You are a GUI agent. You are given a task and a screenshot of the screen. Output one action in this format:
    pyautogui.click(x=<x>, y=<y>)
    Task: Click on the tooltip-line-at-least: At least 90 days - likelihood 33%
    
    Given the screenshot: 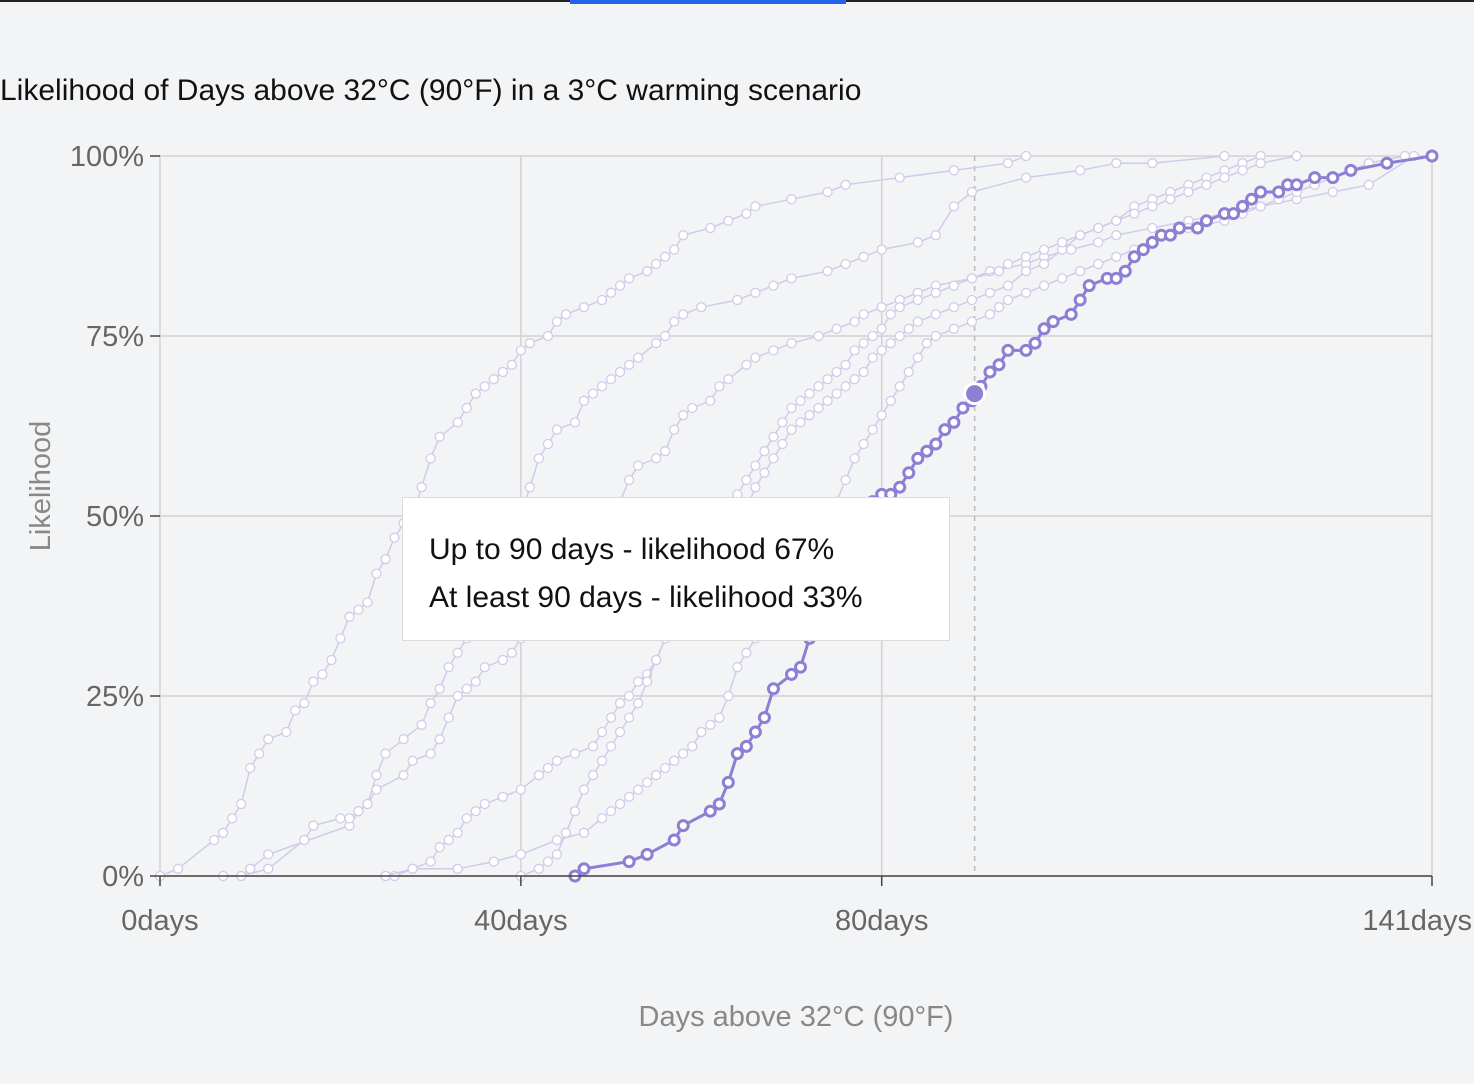 What is the action you would take?
    pyautogui.click(x=646, y=597)
    